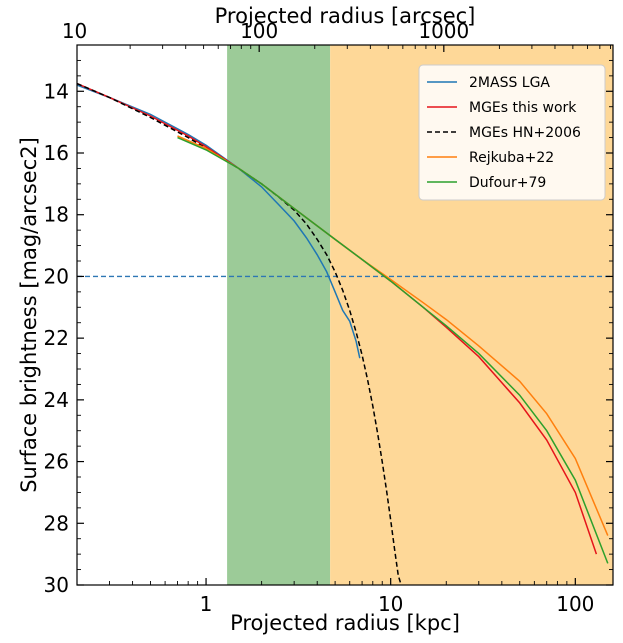  What do you see at coordinates (507, 183) in the screenshot?
I see `legend-label: Dufour+79` at bounding box center [507, 183].